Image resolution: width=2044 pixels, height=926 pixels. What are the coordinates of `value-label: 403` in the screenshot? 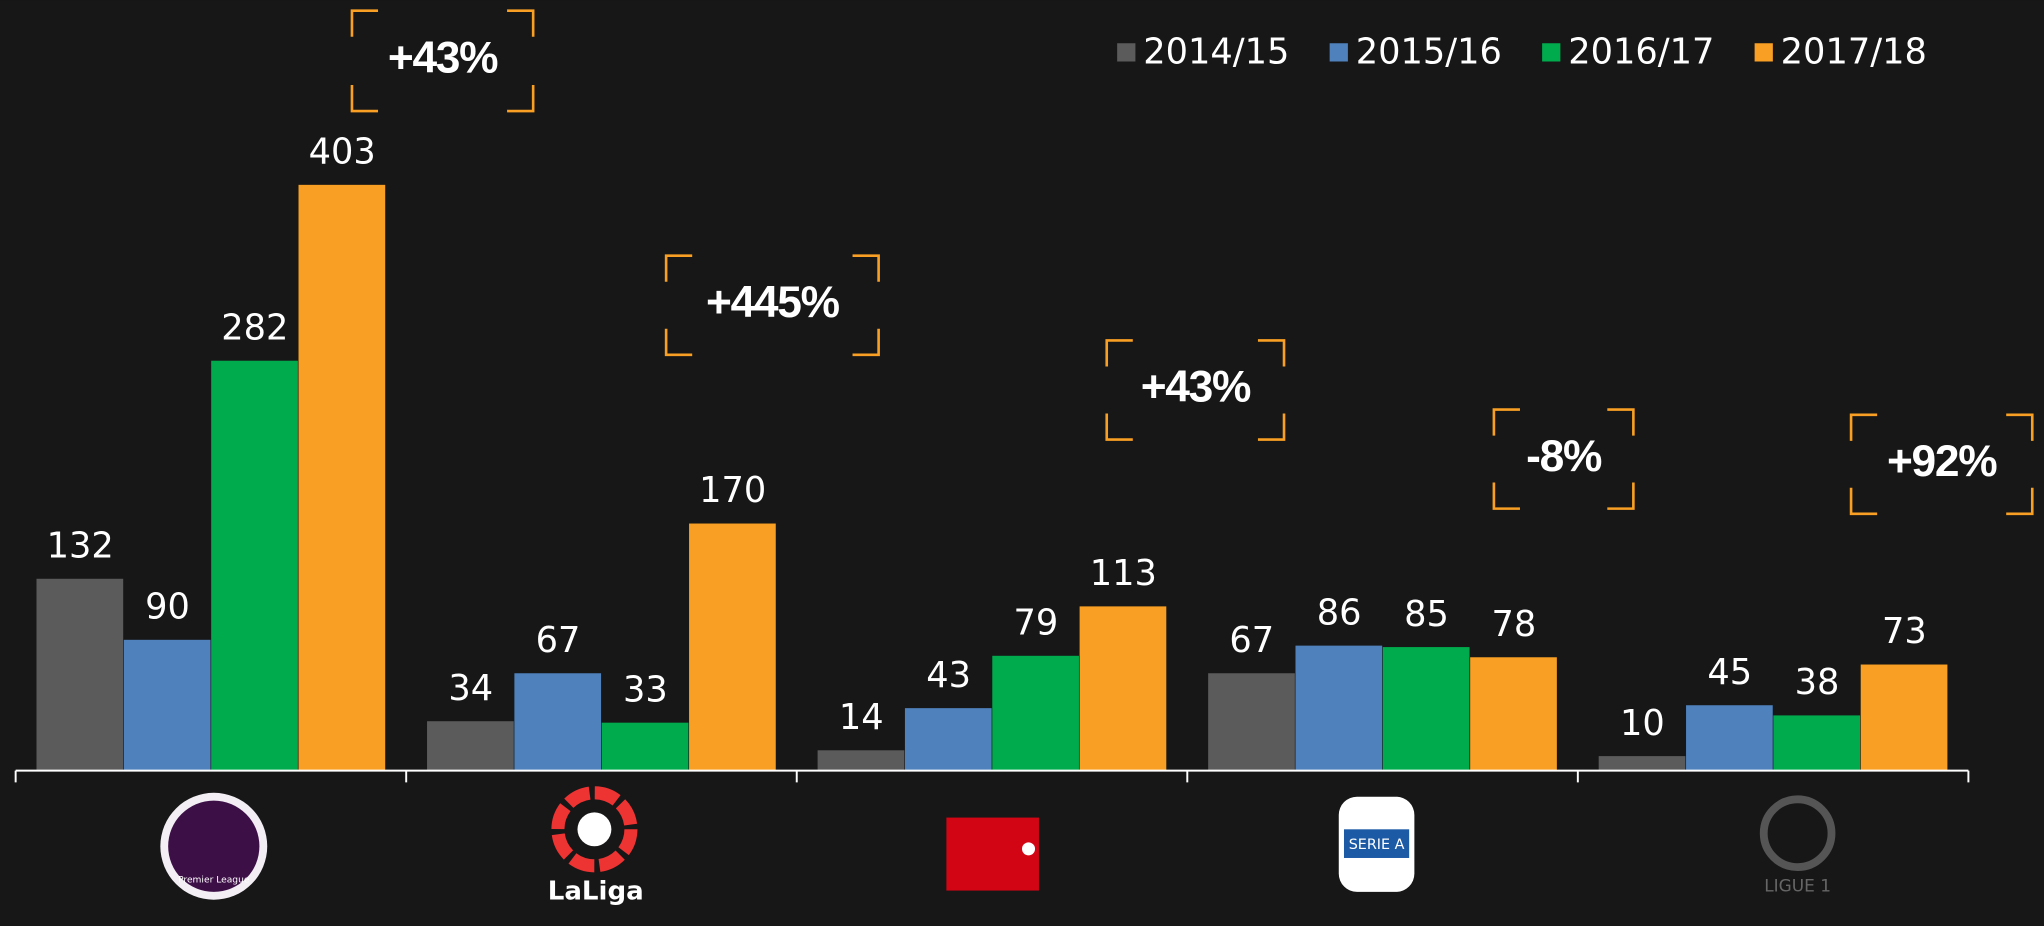 It's located at (342, 152).